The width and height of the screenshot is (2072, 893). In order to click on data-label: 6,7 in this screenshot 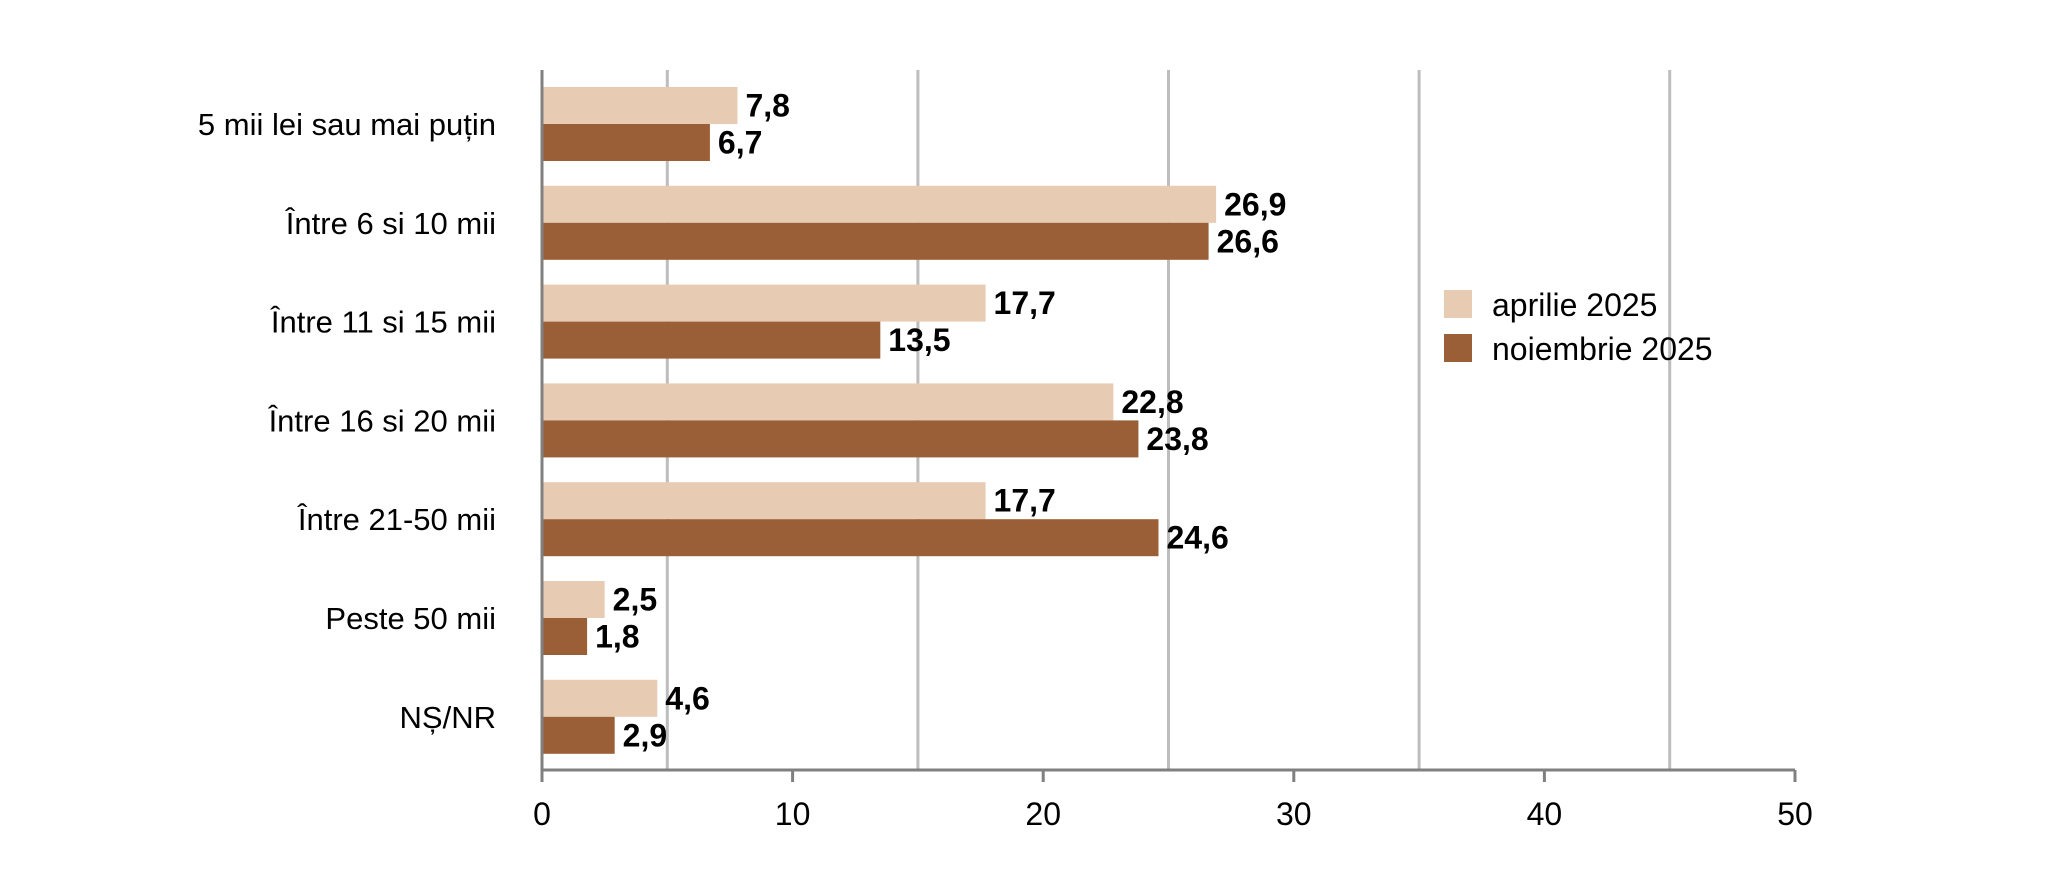, I will do `click(740, 143)`.